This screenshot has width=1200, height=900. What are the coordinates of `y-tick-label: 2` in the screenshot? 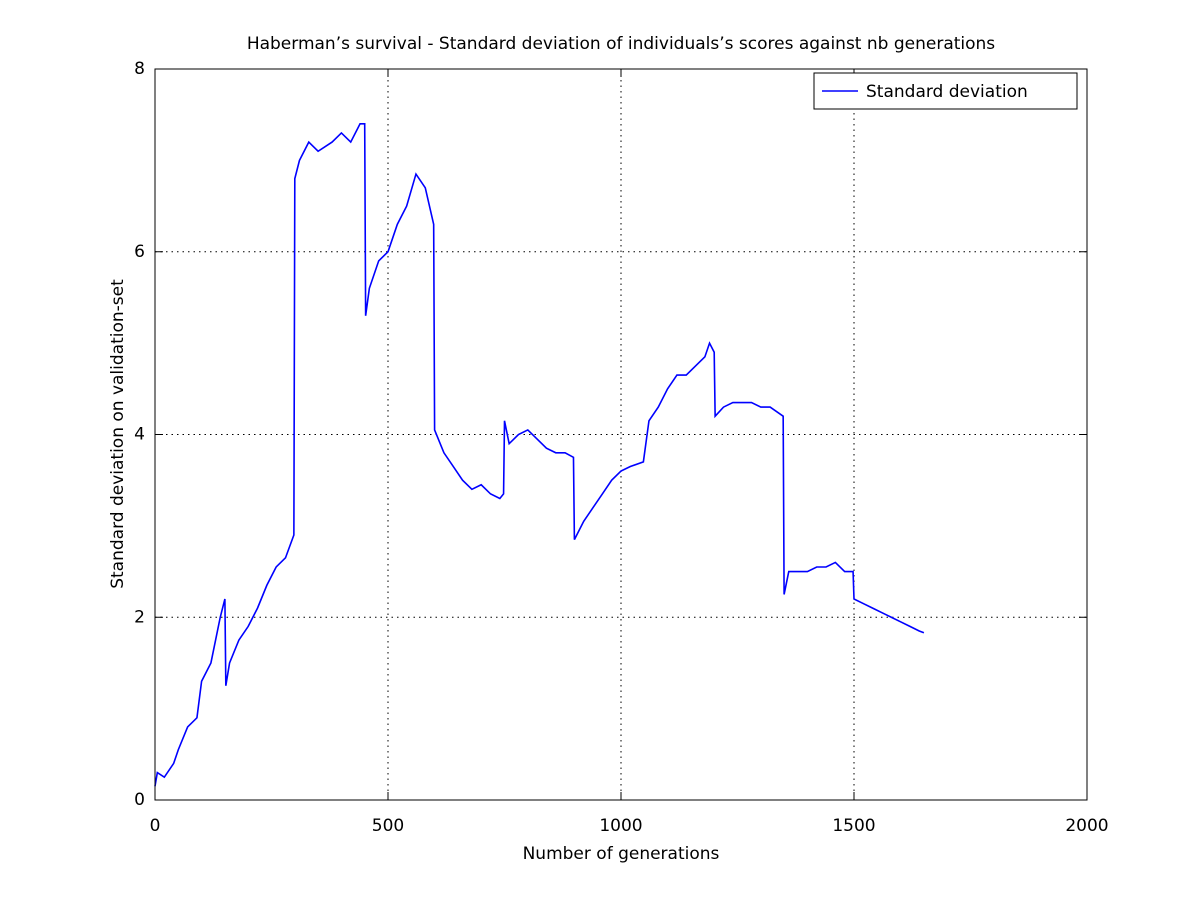 It's located at (139, 617).